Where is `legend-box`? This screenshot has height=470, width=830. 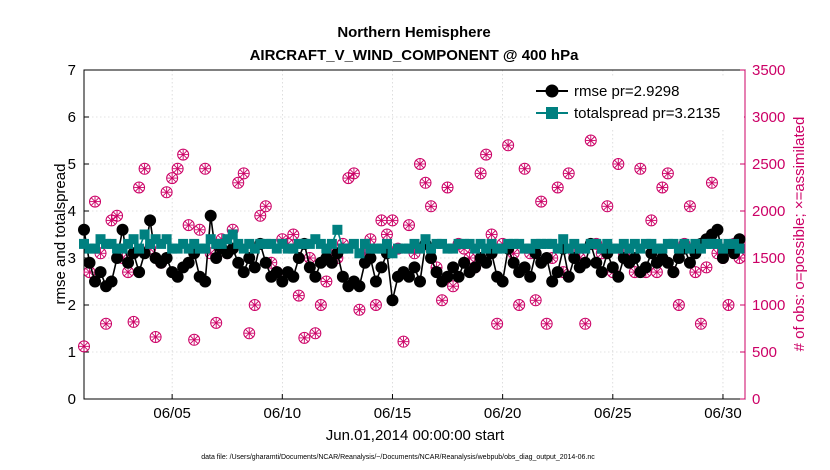
legend-box is located at coordinates (637, 103).